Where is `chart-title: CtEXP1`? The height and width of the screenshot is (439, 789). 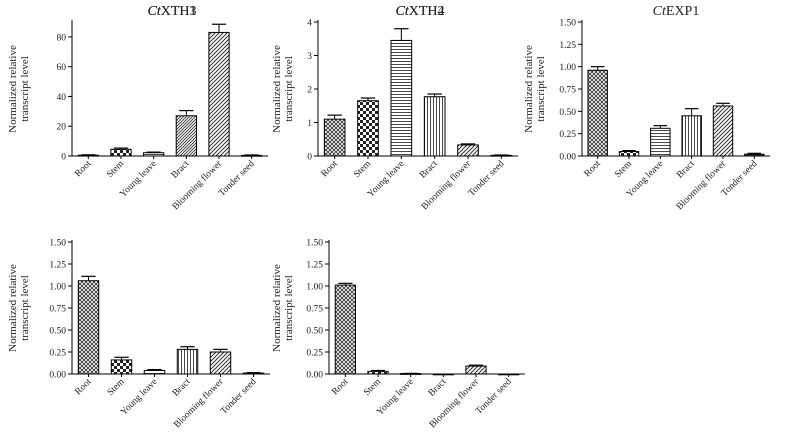
chart-title: CtEXP1 is located at coordinates (676, 11).